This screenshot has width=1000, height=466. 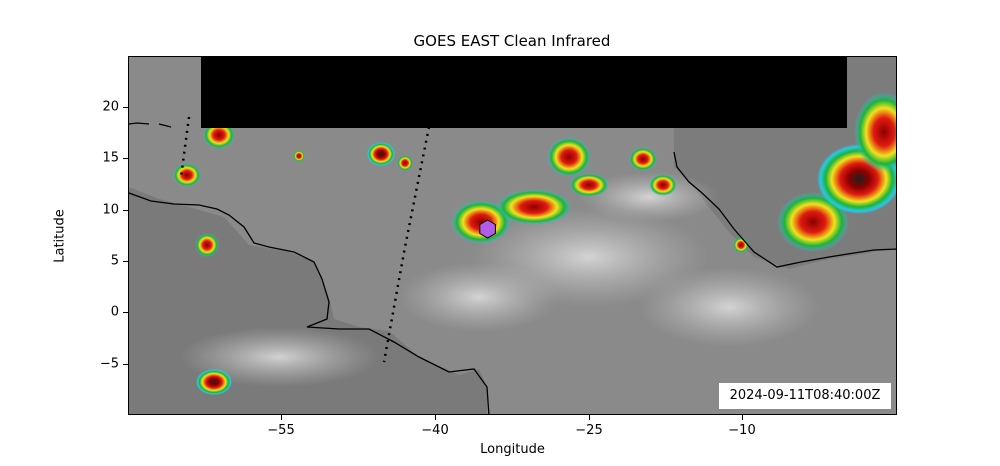 I want to click on y-tick-label: 10, so click(x=110, y=210).